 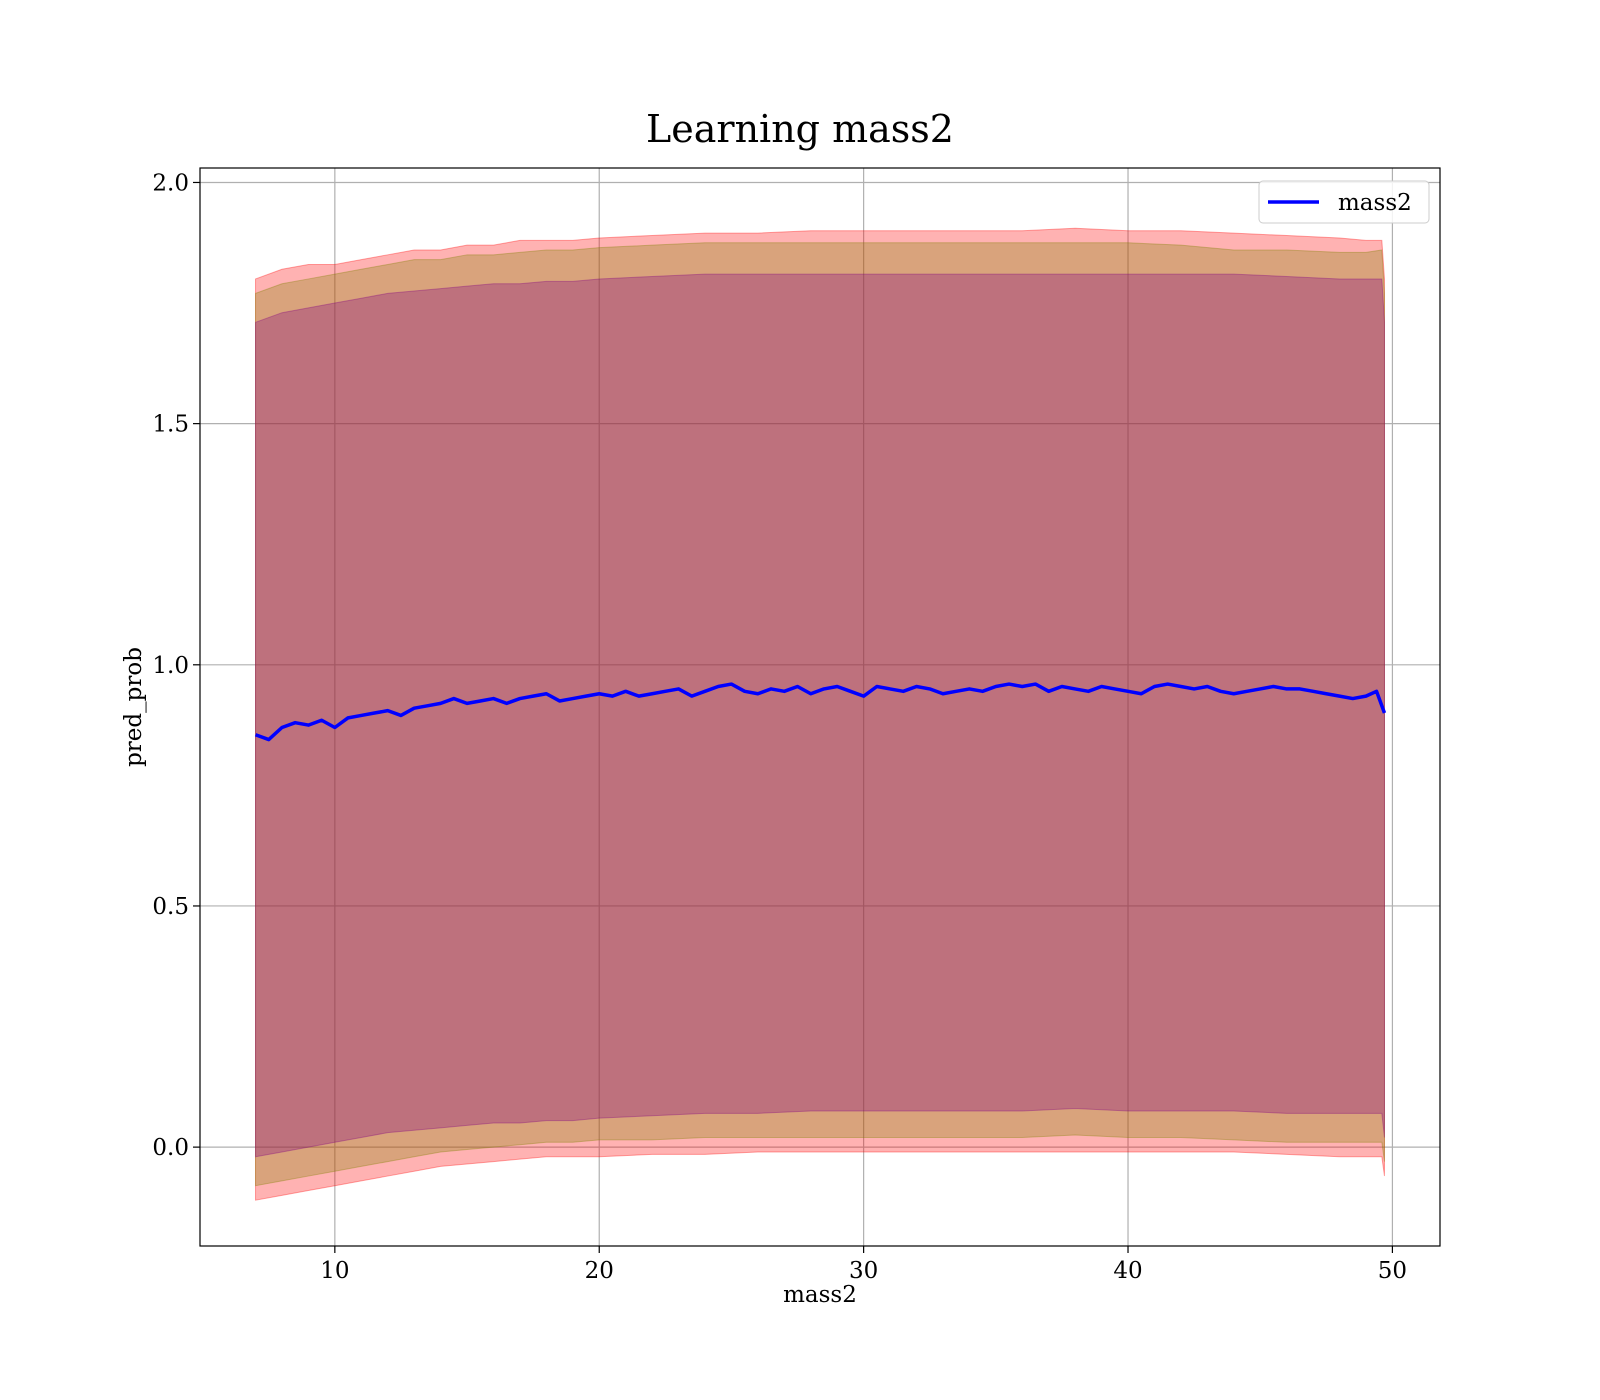 I want to click on y-tick-label: 0.0, so click(x=170, y=1148).